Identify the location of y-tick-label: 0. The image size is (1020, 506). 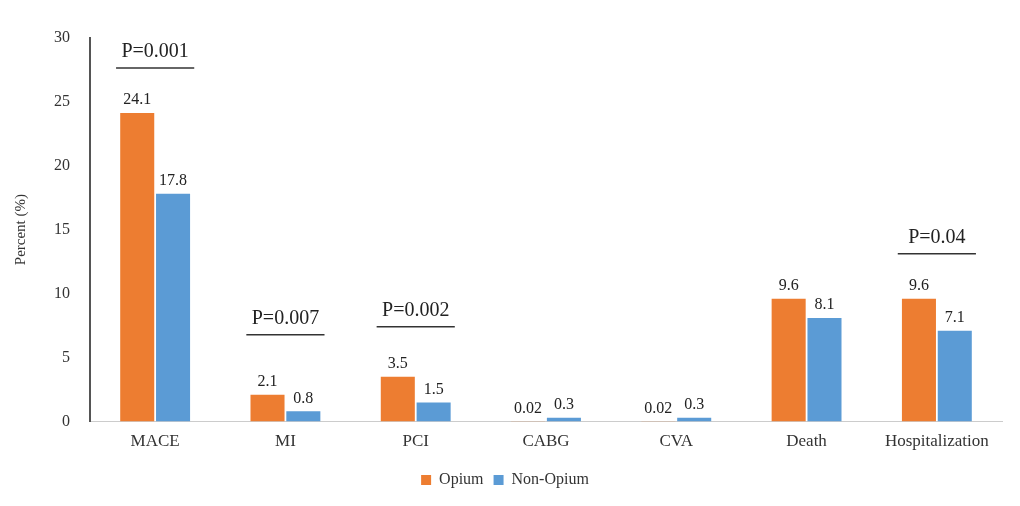
(66, 420).